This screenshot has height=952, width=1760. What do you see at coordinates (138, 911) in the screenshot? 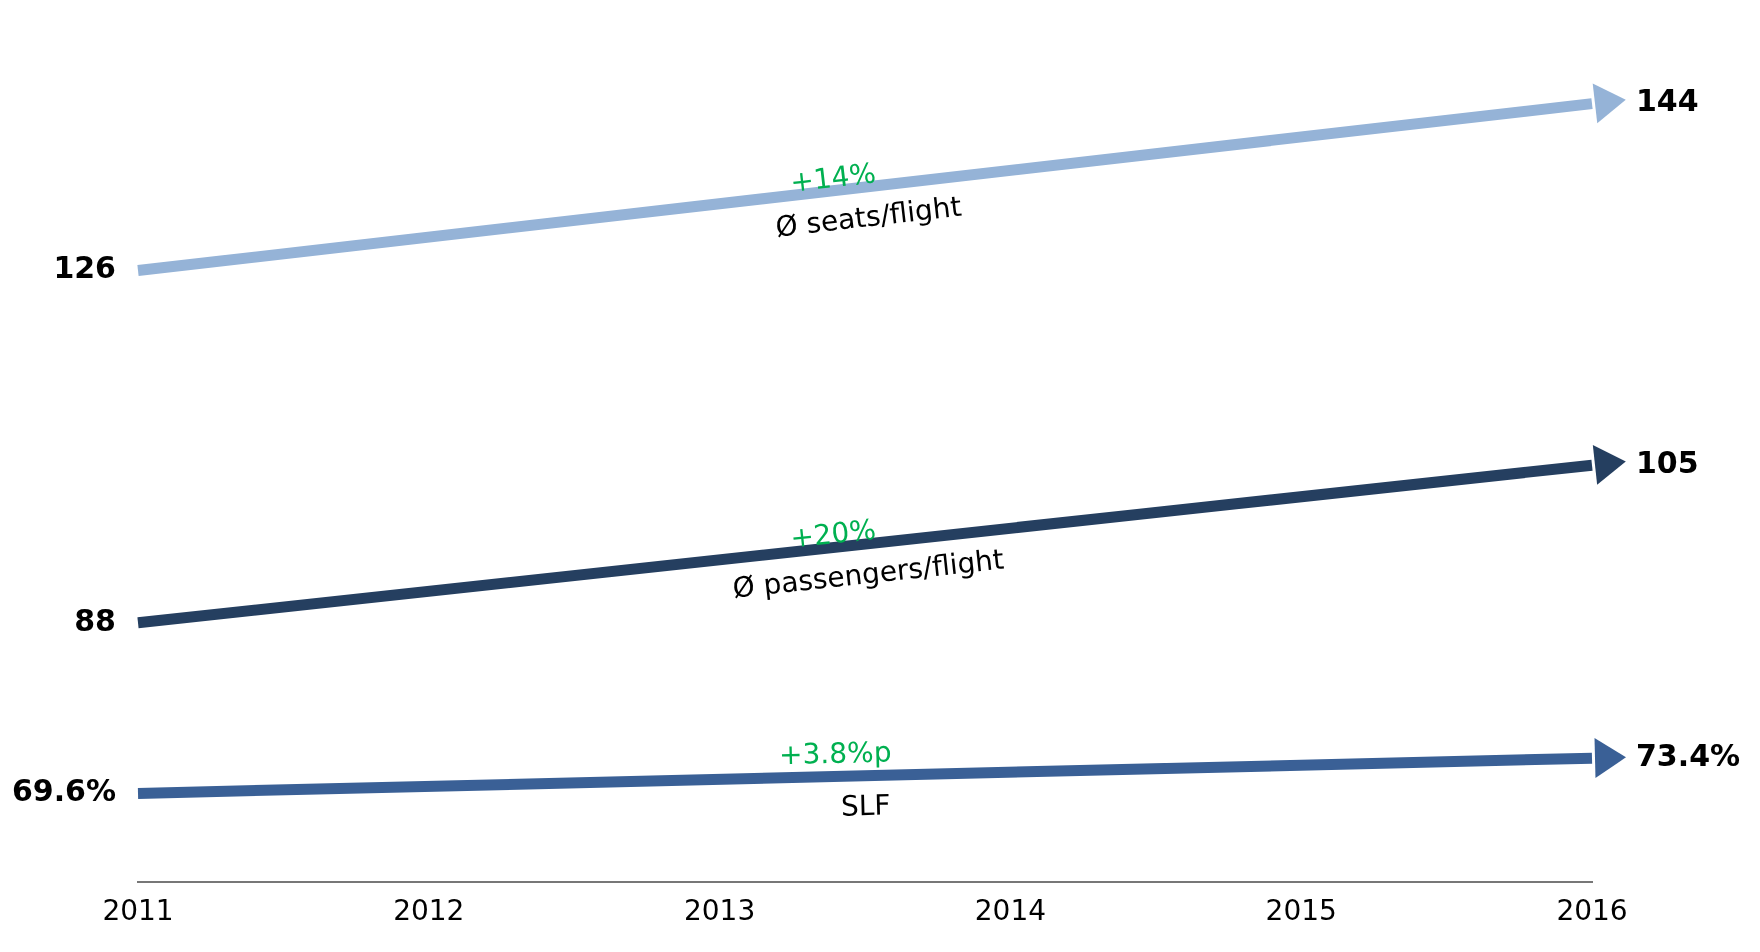
I see `x-tick-label: 2011` at bounding box center [138, 911].